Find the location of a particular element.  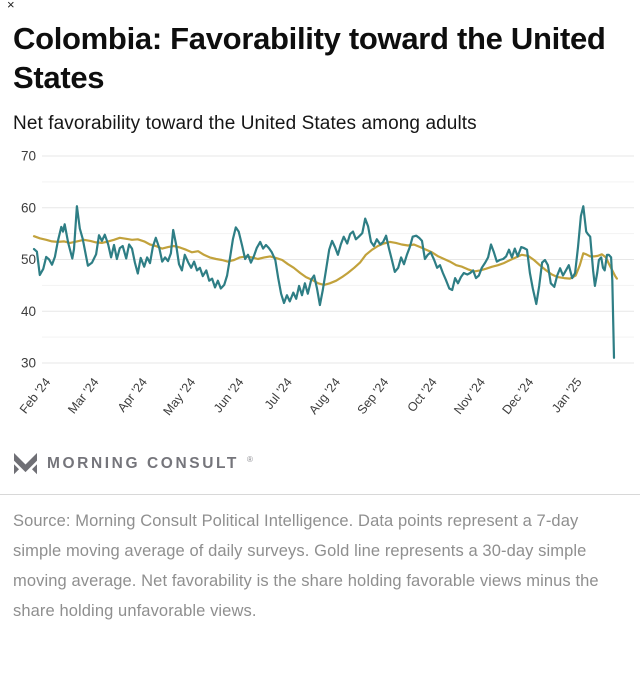

x-tick-label: Jan '25 is located at coordinates (567, 395).